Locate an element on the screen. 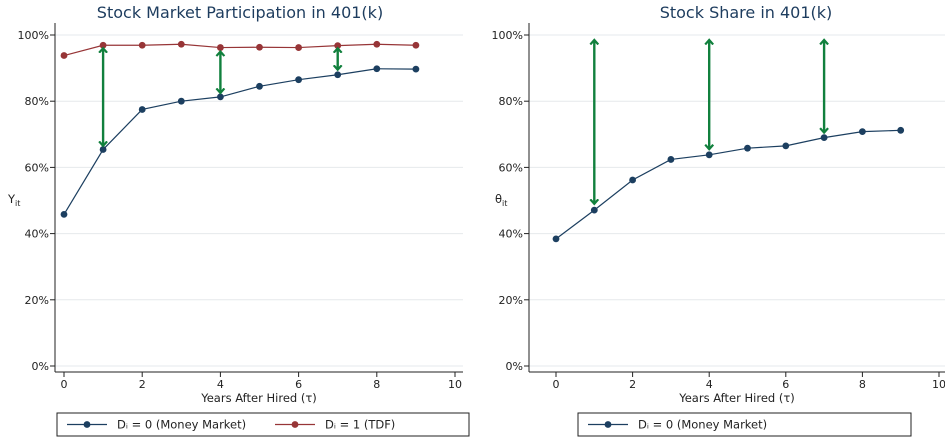 The image size is (945, 439). y-axis-label-main: Y is located at coordinates (11, 199).